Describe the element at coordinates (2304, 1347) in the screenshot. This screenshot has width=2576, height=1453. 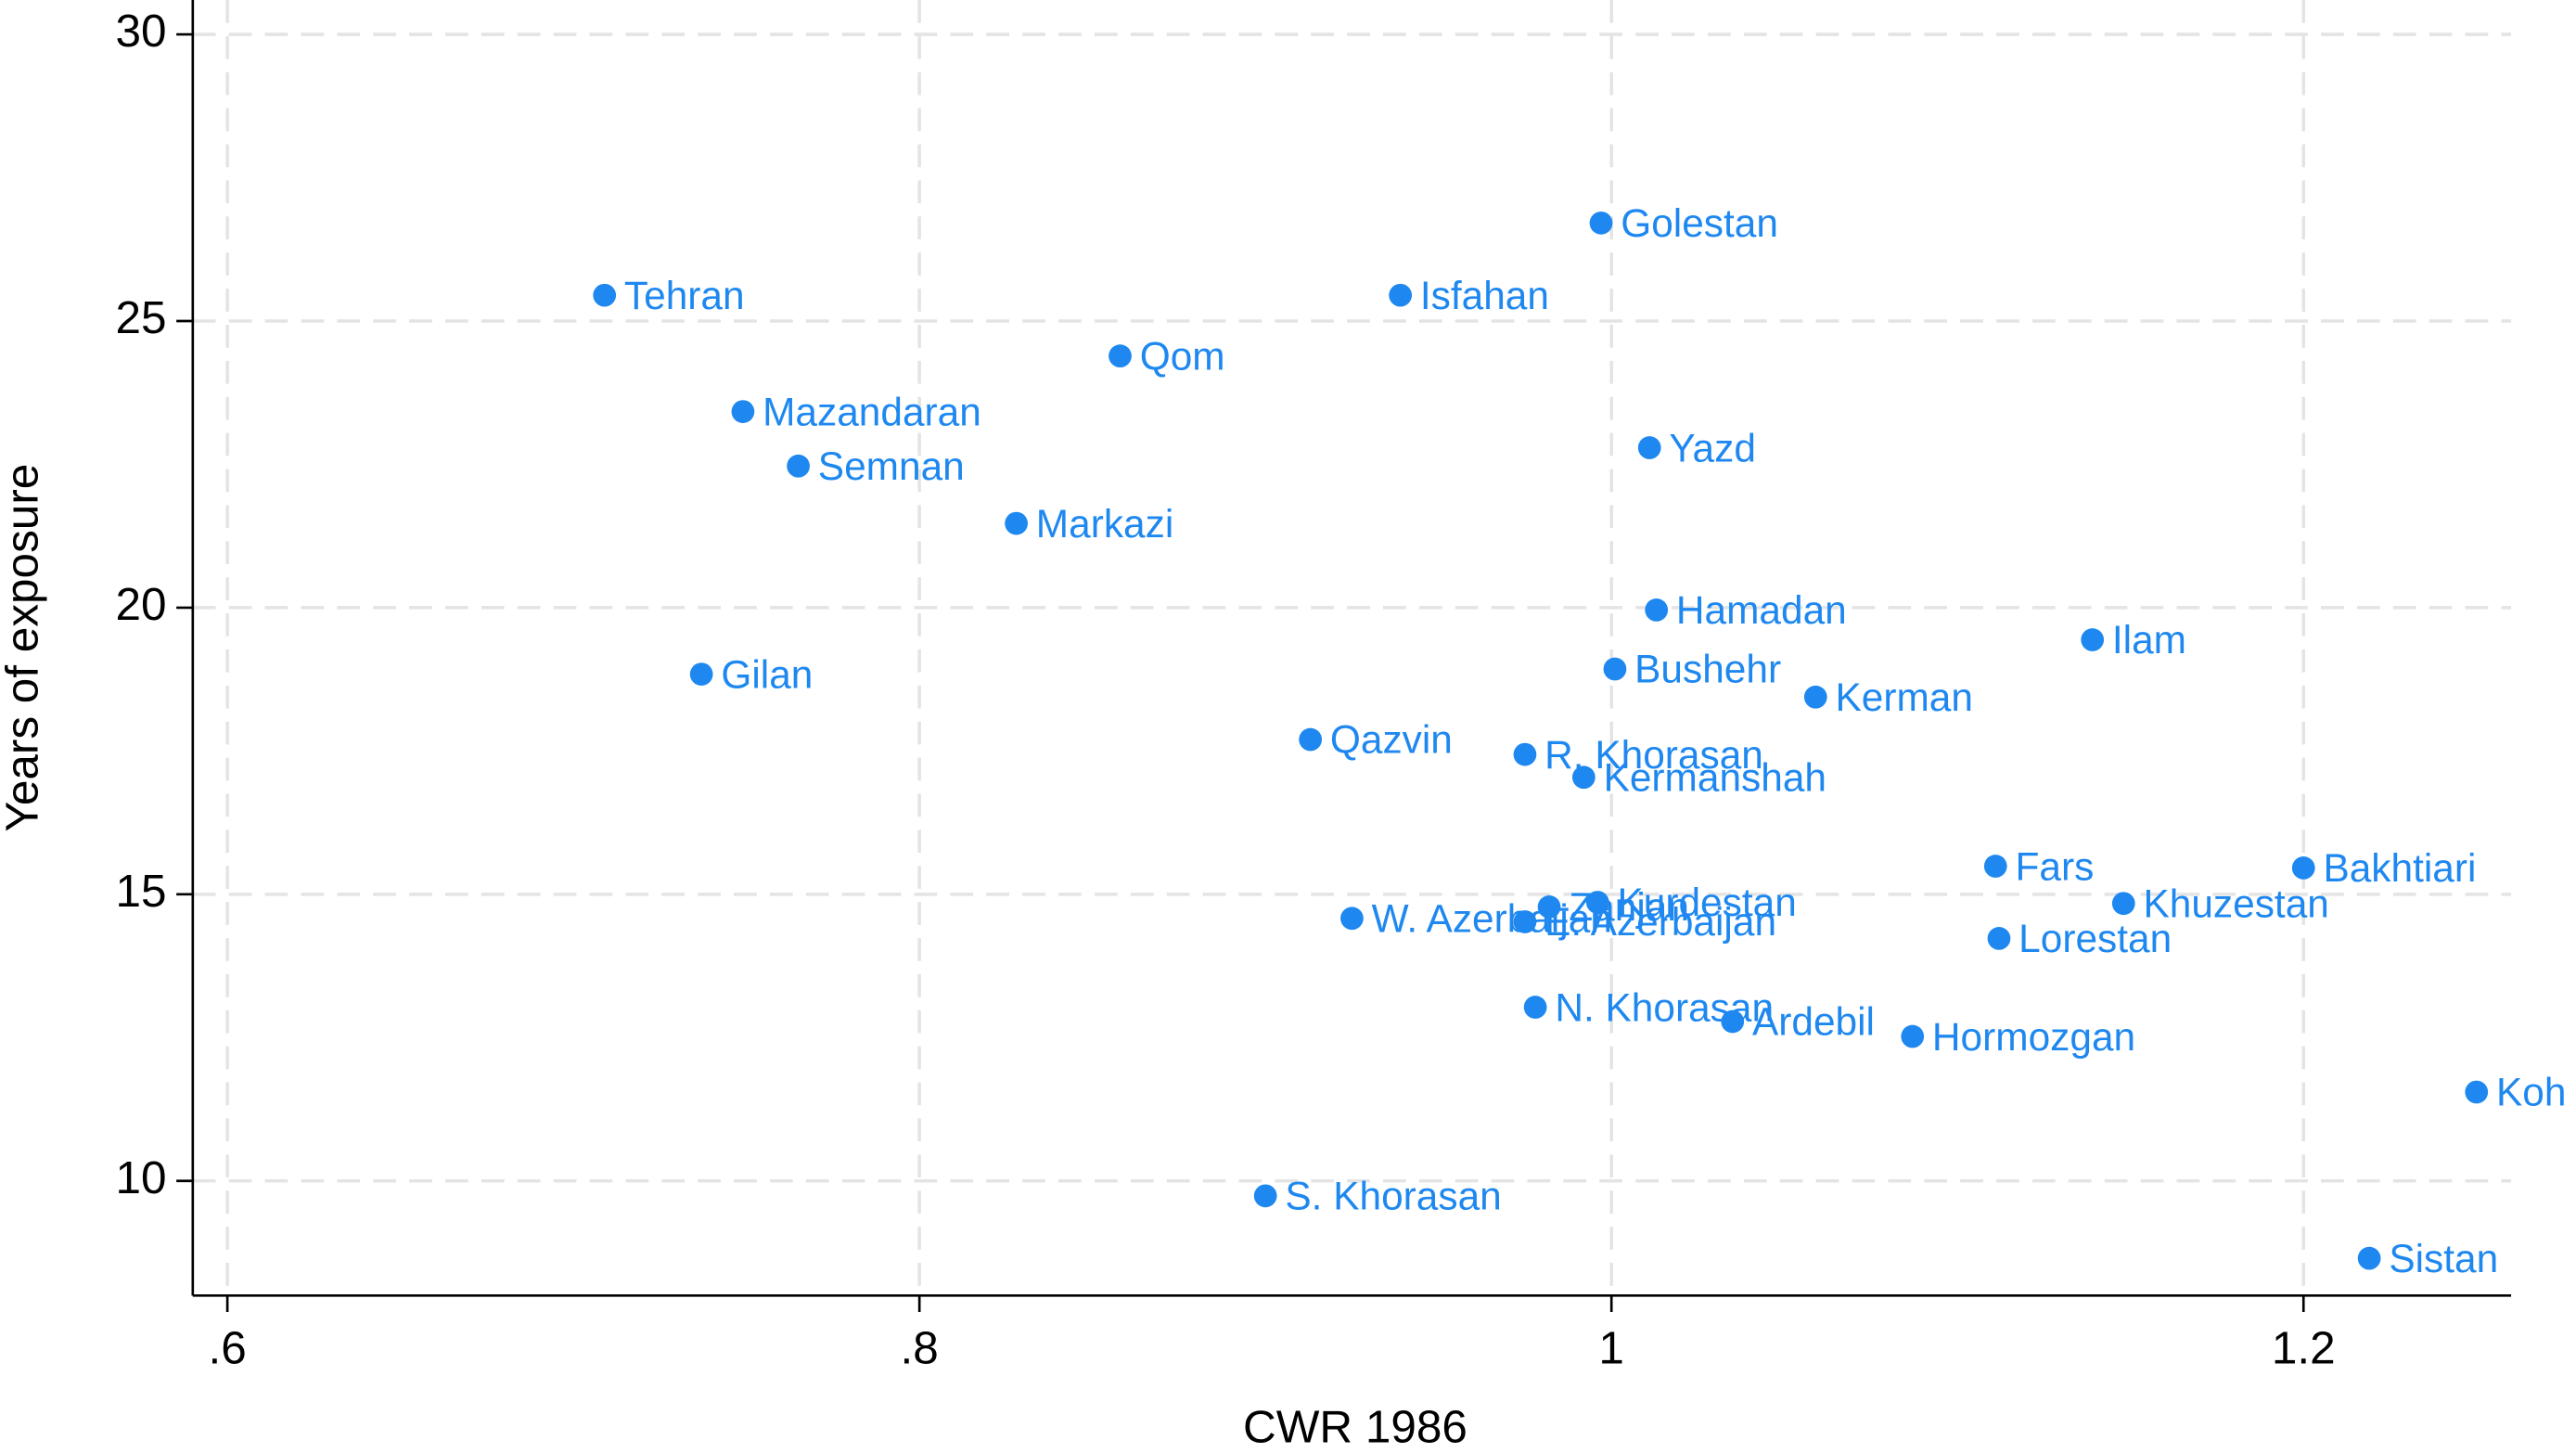
I see `x-tick-label: 1.2` at that location.